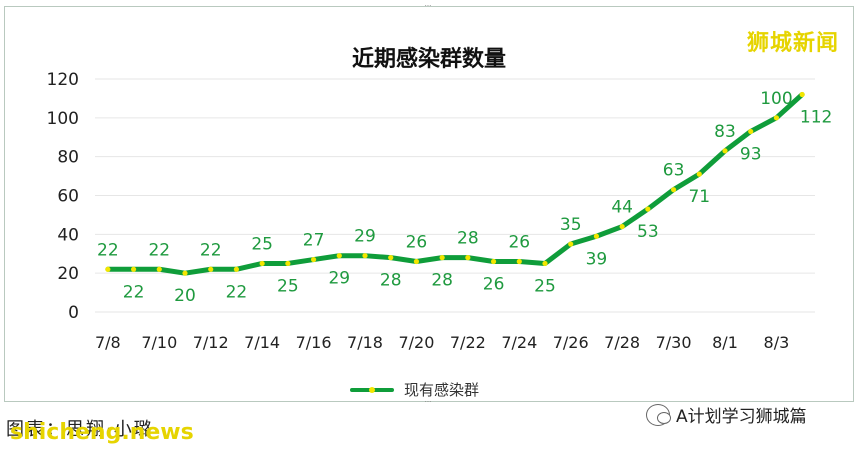 Image resolution: width=861 pixels, height=452 pixels. I want to click on x-tick-label: 7/22, so click(468, 342).